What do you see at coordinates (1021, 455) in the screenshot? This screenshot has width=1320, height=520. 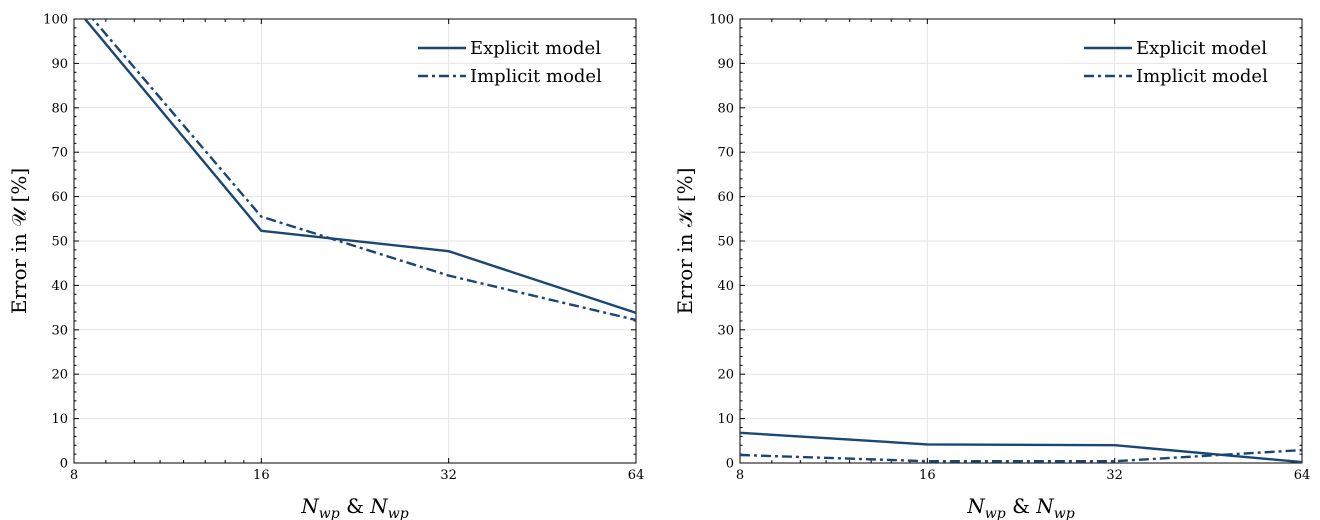 I see `series-line-implicit` at bounding box center [1021, 455].